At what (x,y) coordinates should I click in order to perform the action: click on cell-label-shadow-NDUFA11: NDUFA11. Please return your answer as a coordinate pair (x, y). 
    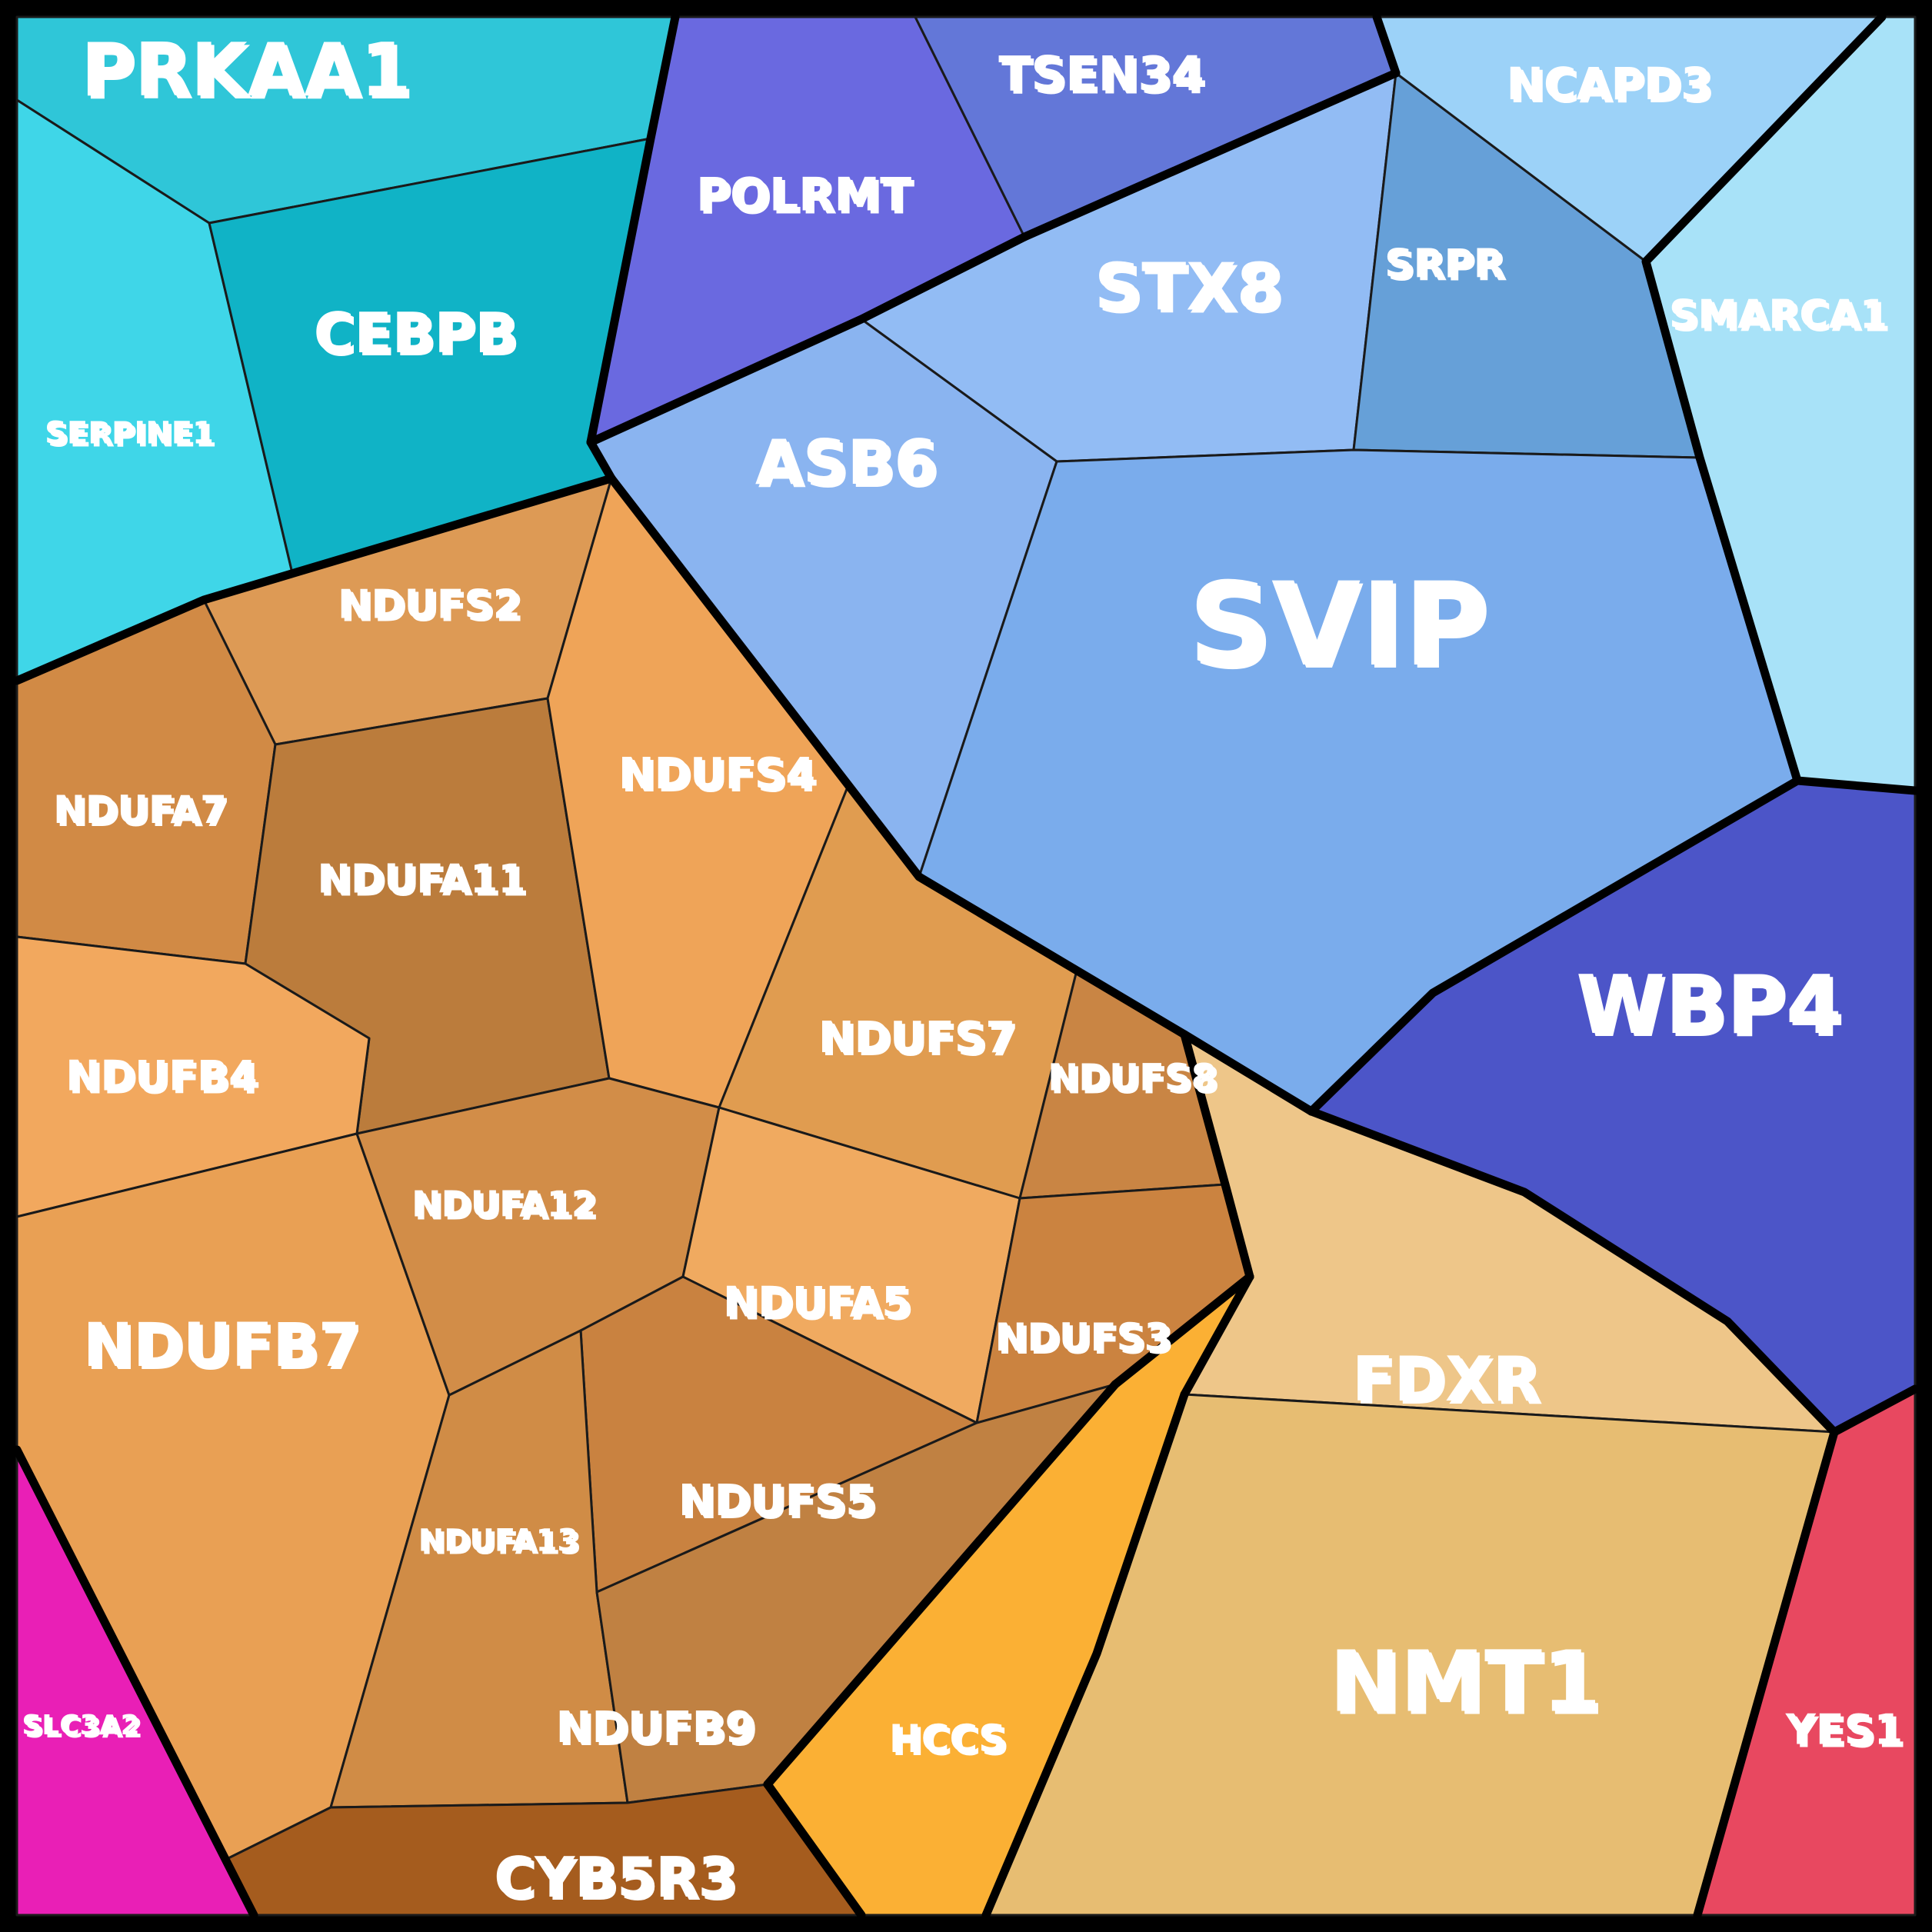
    Looking at the image, I should click on (424, 883).